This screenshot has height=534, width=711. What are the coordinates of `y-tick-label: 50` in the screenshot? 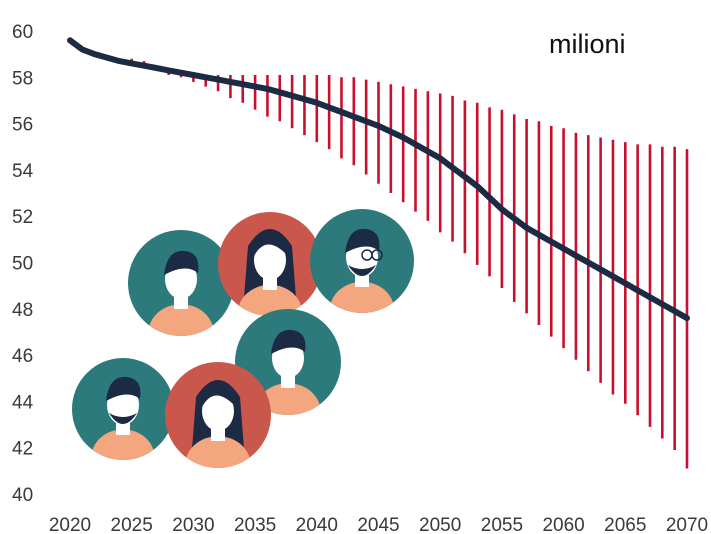 It's located at (22, 264).